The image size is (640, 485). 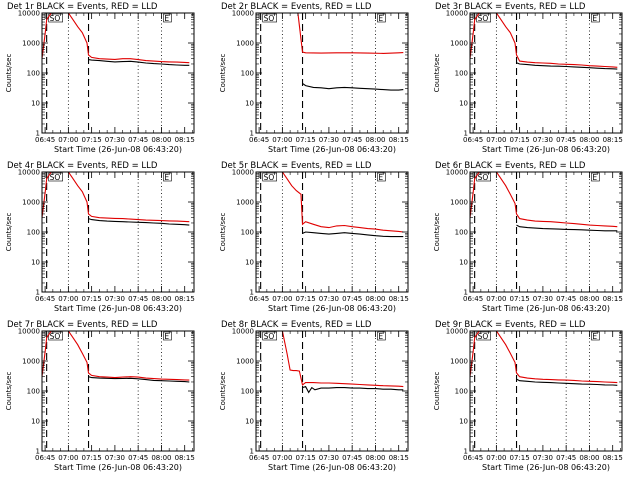 What do you see at coordinates (296, 7) in the screenshot?
I see `chart-title: Det 2r BLACK = Events, RED = LLD` at bounding box center [296, 7].